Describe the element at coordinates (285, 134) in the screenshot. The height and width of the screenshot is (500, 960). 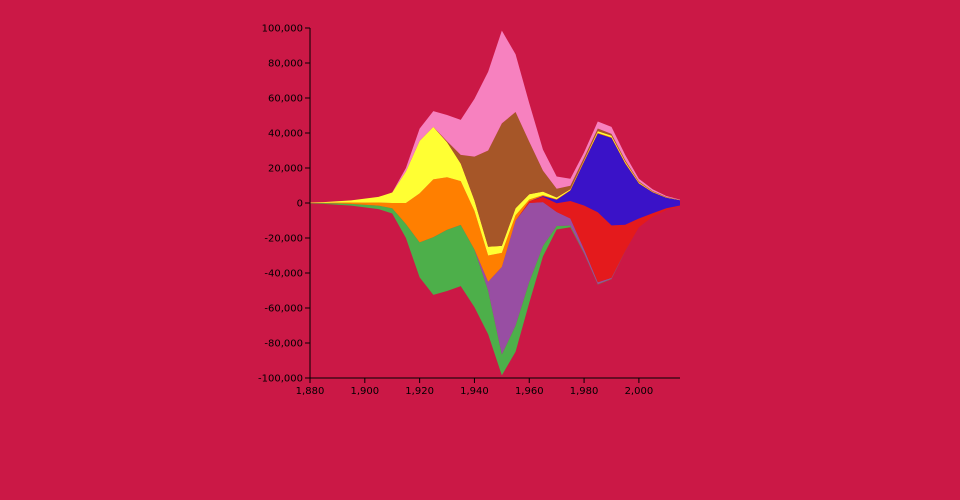
I see `y-tick-label: 40,000` at that location.